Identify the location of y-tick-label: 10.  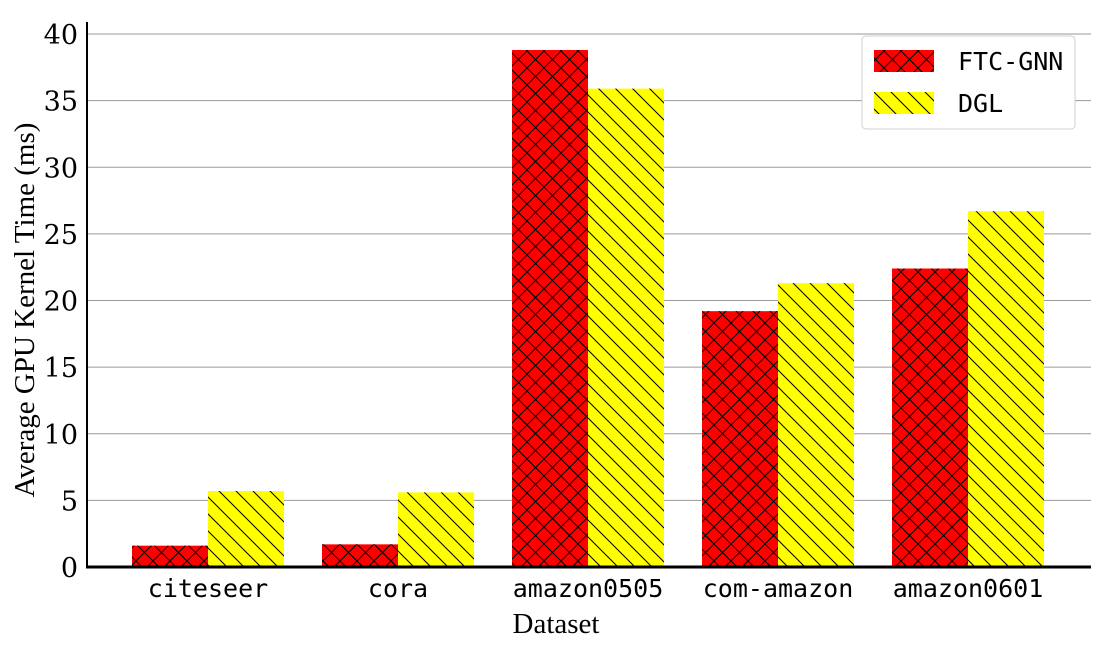
(61, 435).